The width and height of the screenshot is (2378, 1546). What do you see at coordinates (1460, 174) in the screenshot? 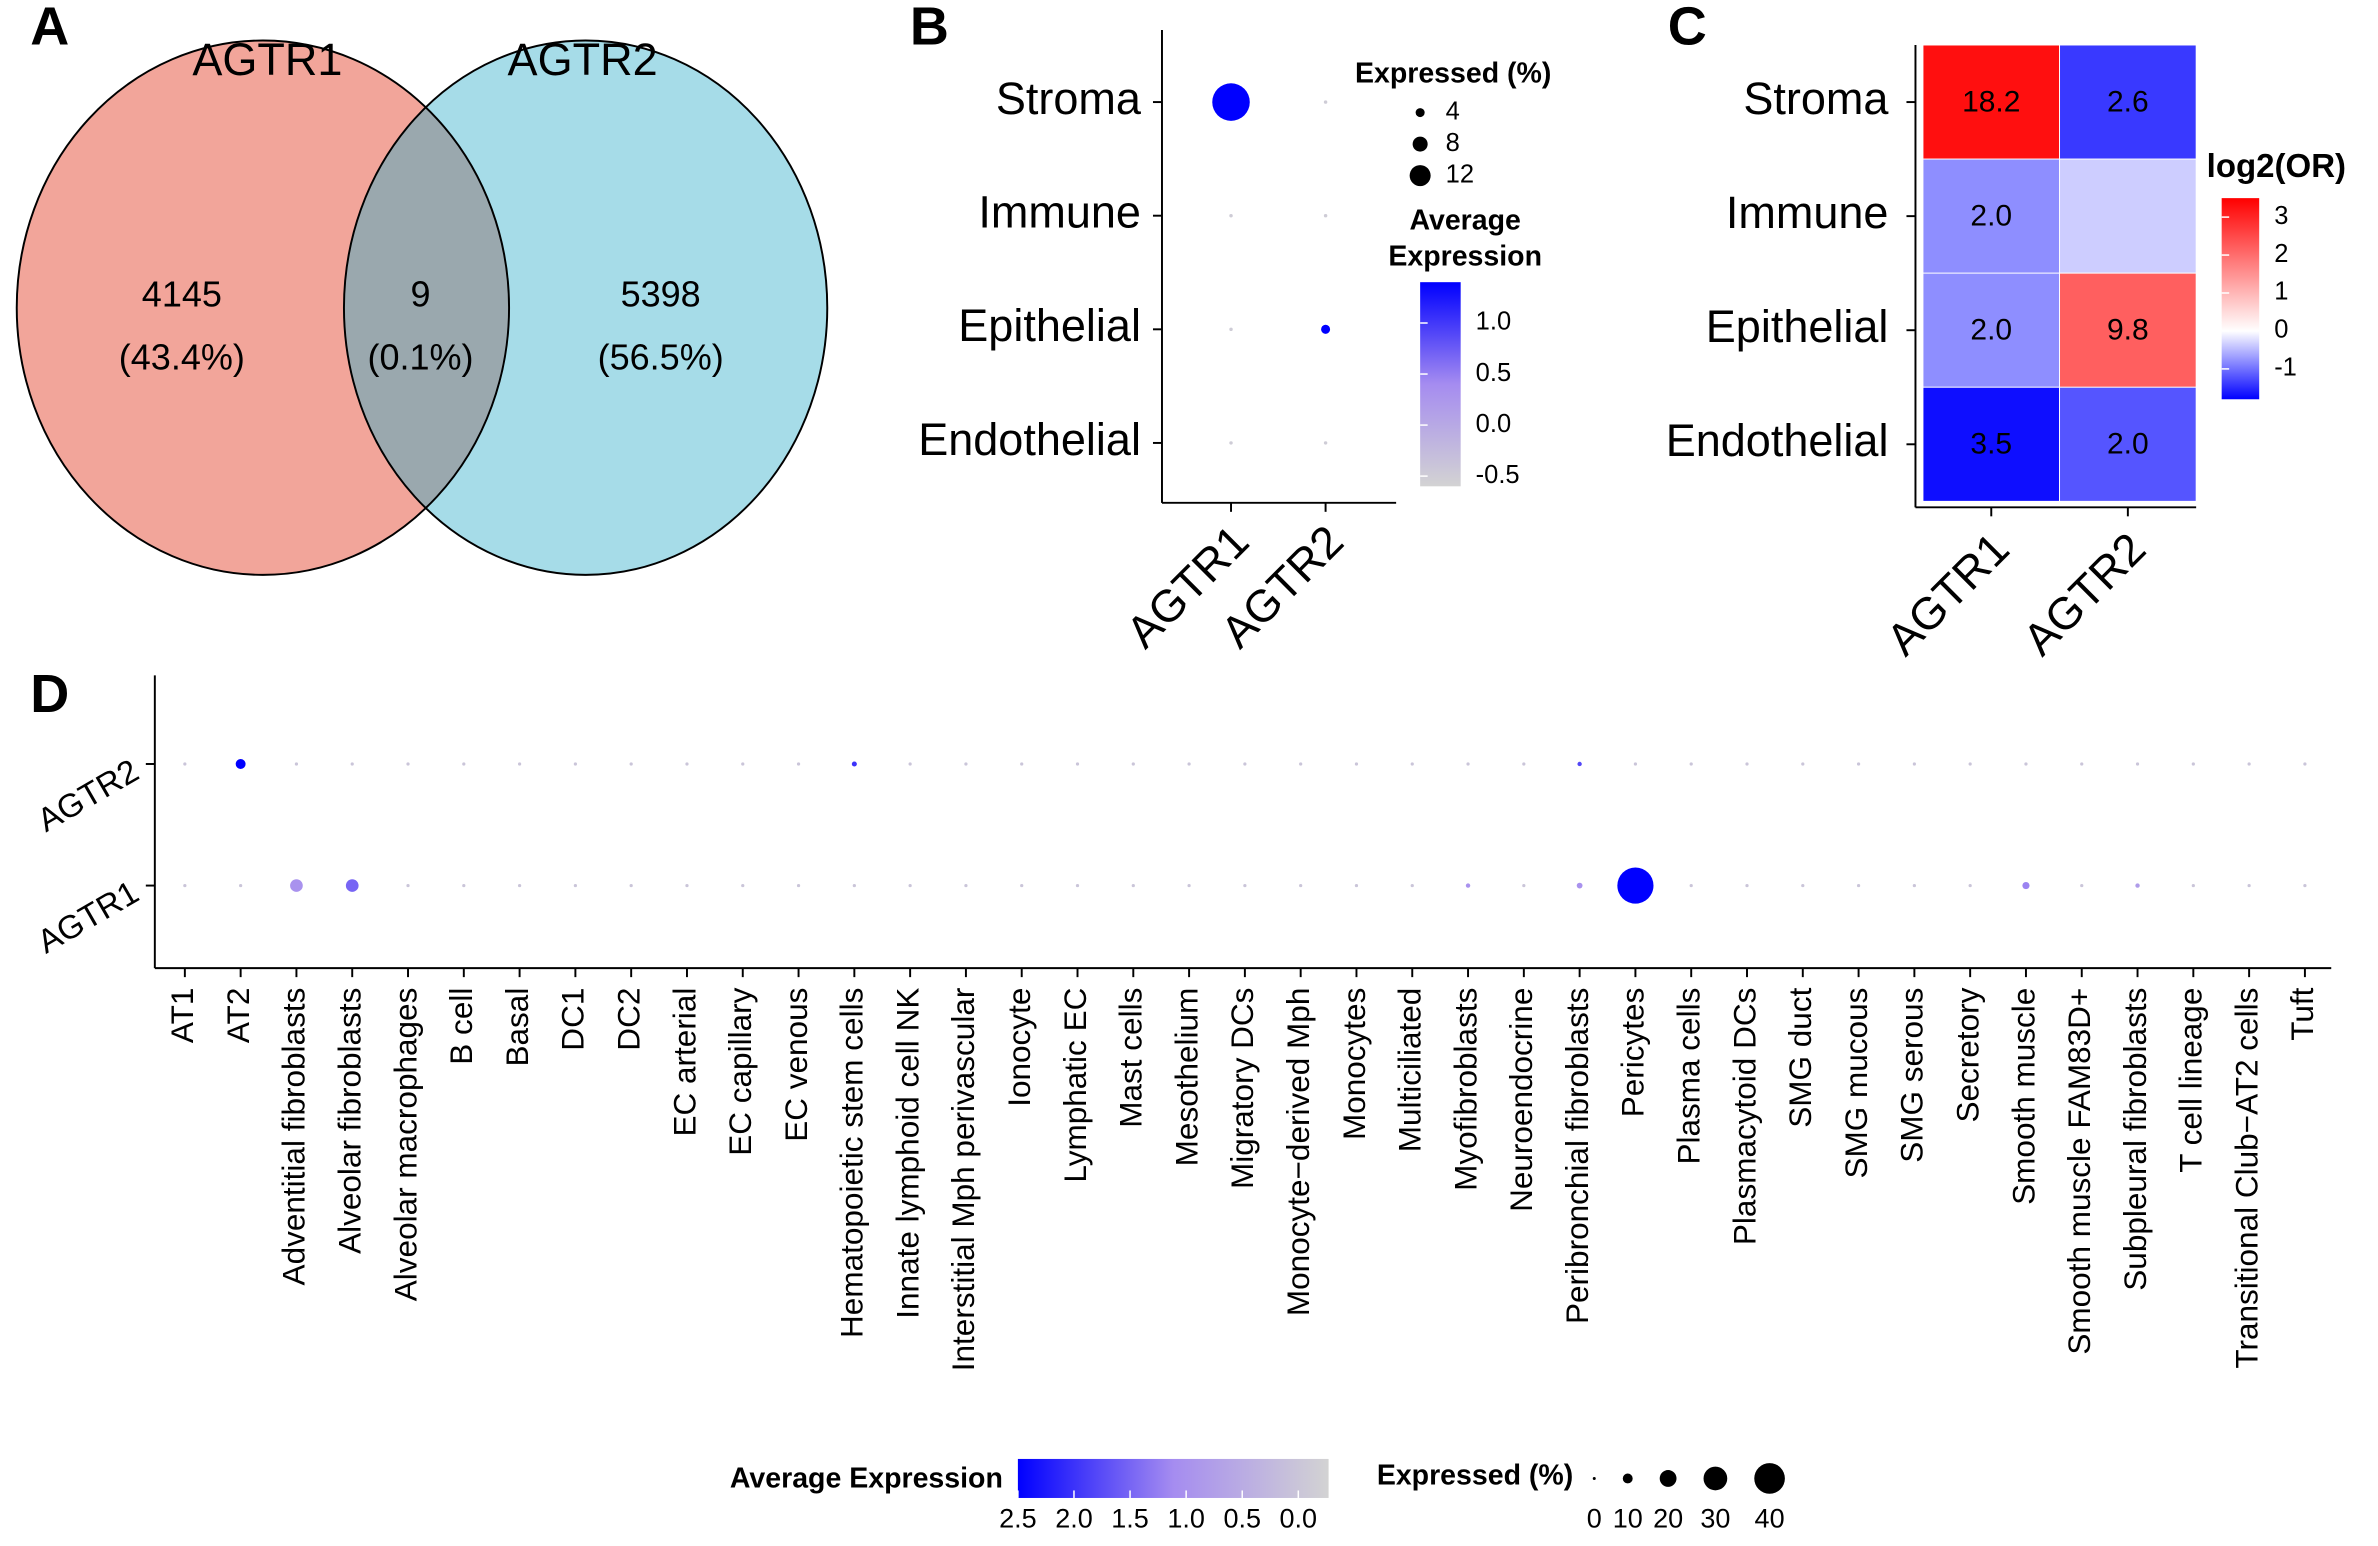
I see `size-legend-label: 12` at bounding box center [1460, 174].